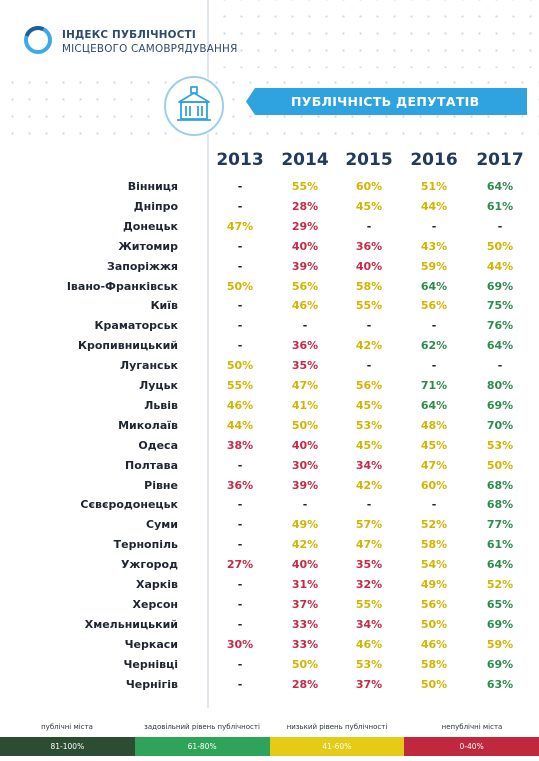 Image resolution: width=539 pixels, height=761 pixels. What do you see at coordinates (269, 525) in the screenshot?
I see `table-row: Суми - 49% 57% 52% 77%` at bounding box center [269, 525].